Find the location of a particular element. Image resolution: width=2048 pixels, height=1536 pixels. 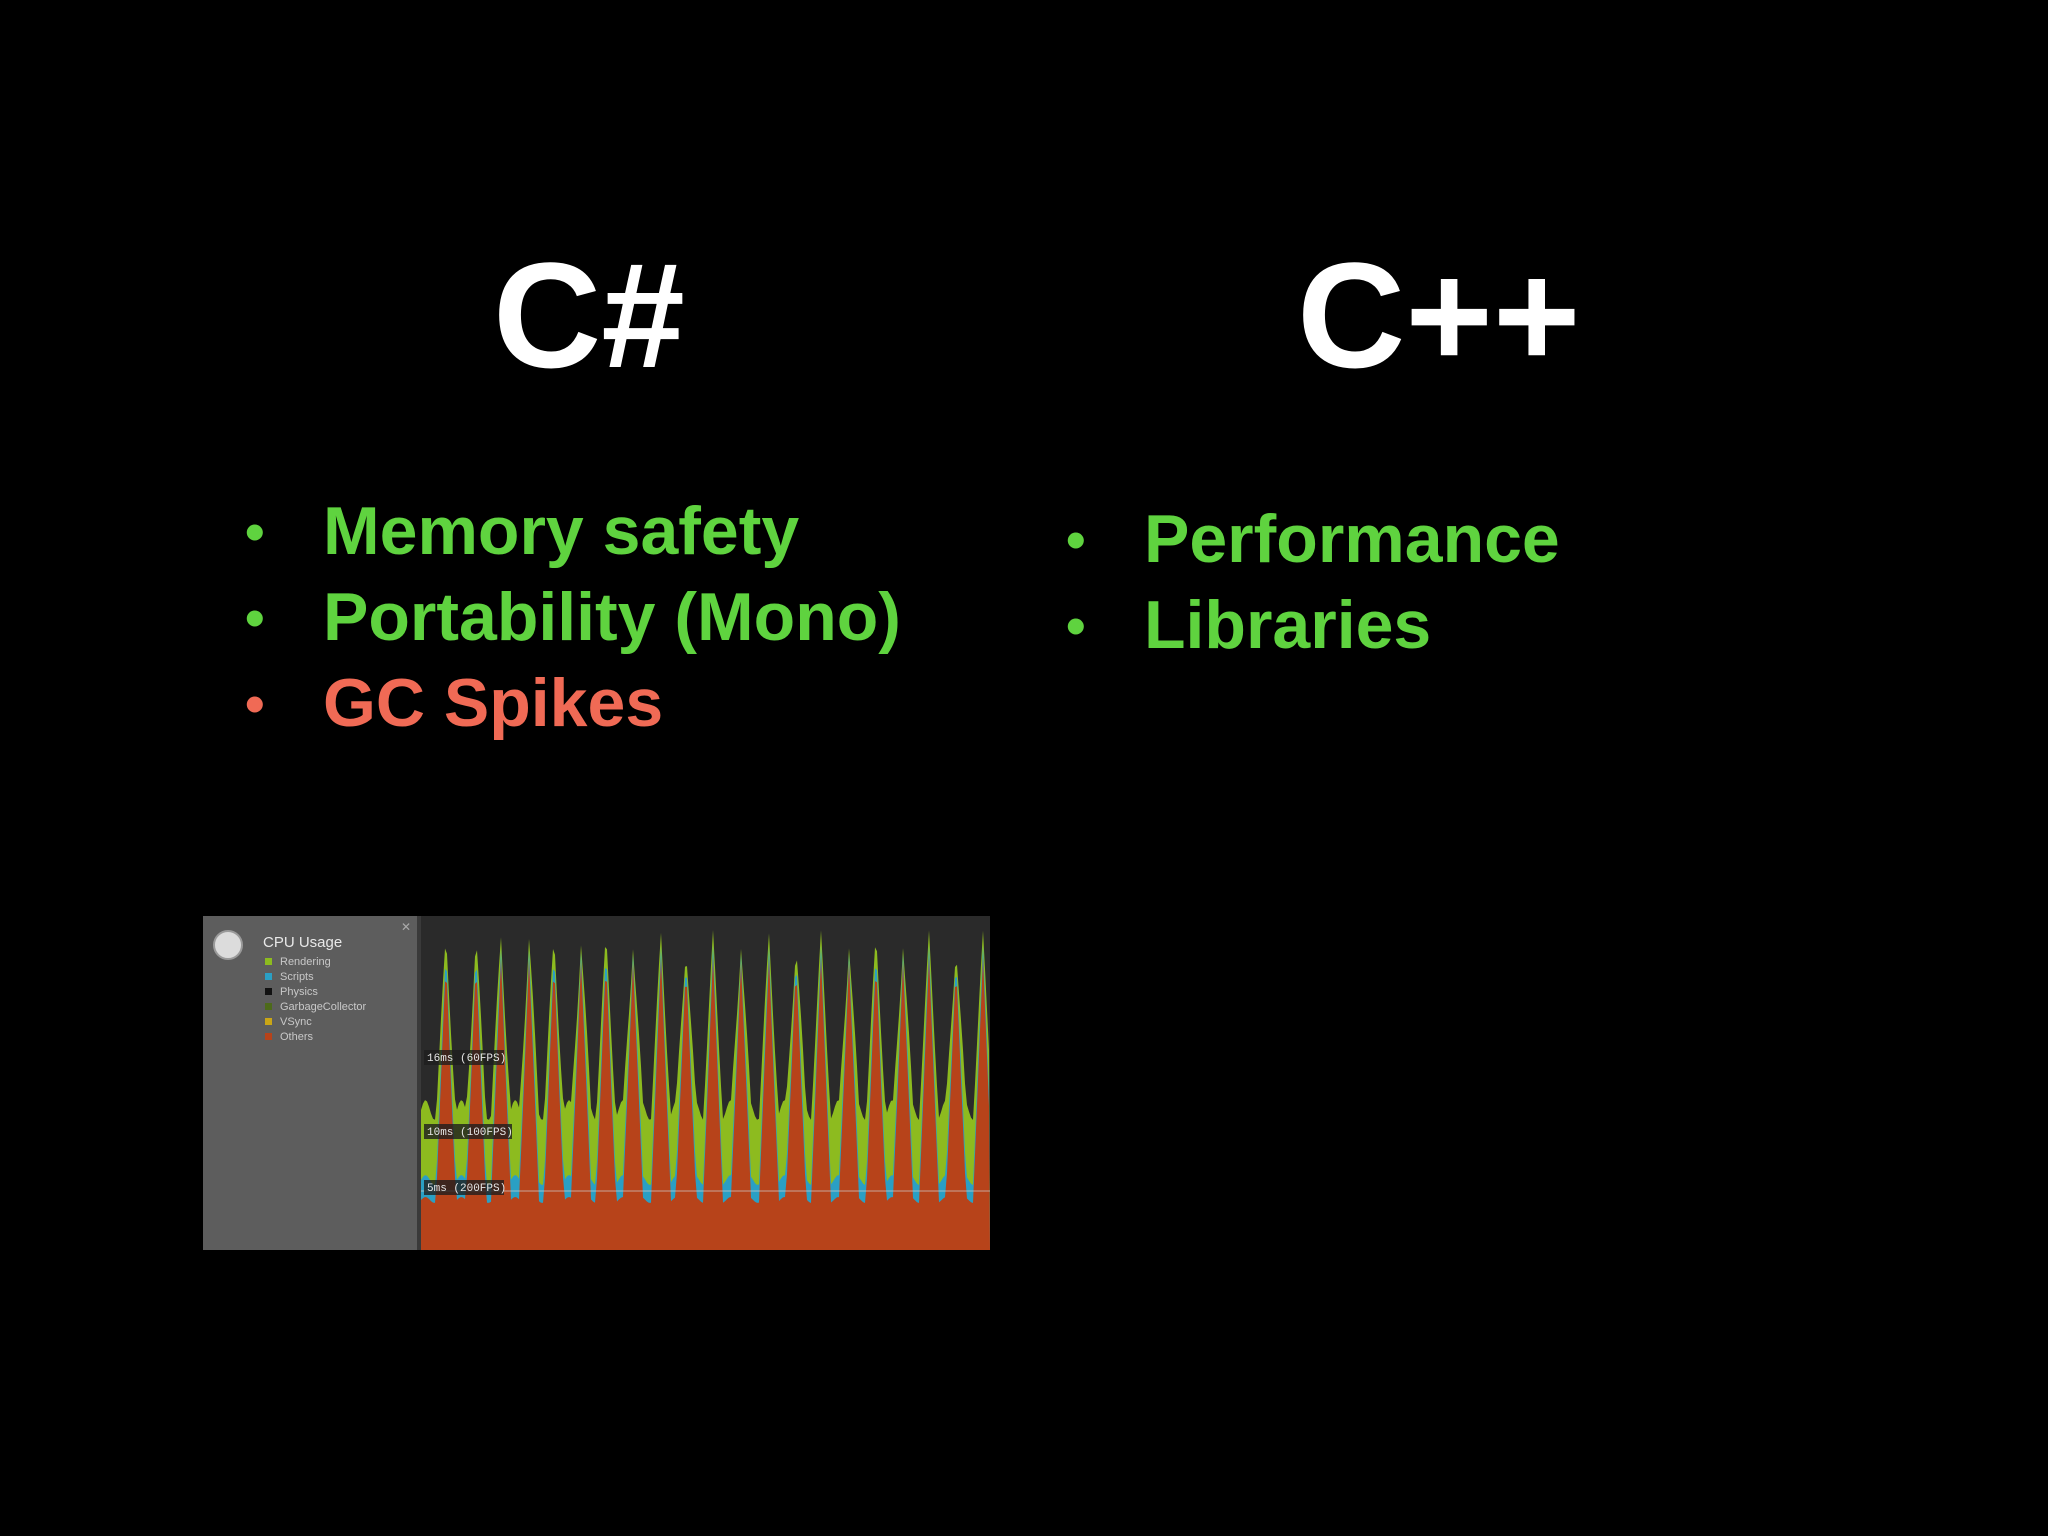

legend-label: Others is located at coordinates (297, 1036).